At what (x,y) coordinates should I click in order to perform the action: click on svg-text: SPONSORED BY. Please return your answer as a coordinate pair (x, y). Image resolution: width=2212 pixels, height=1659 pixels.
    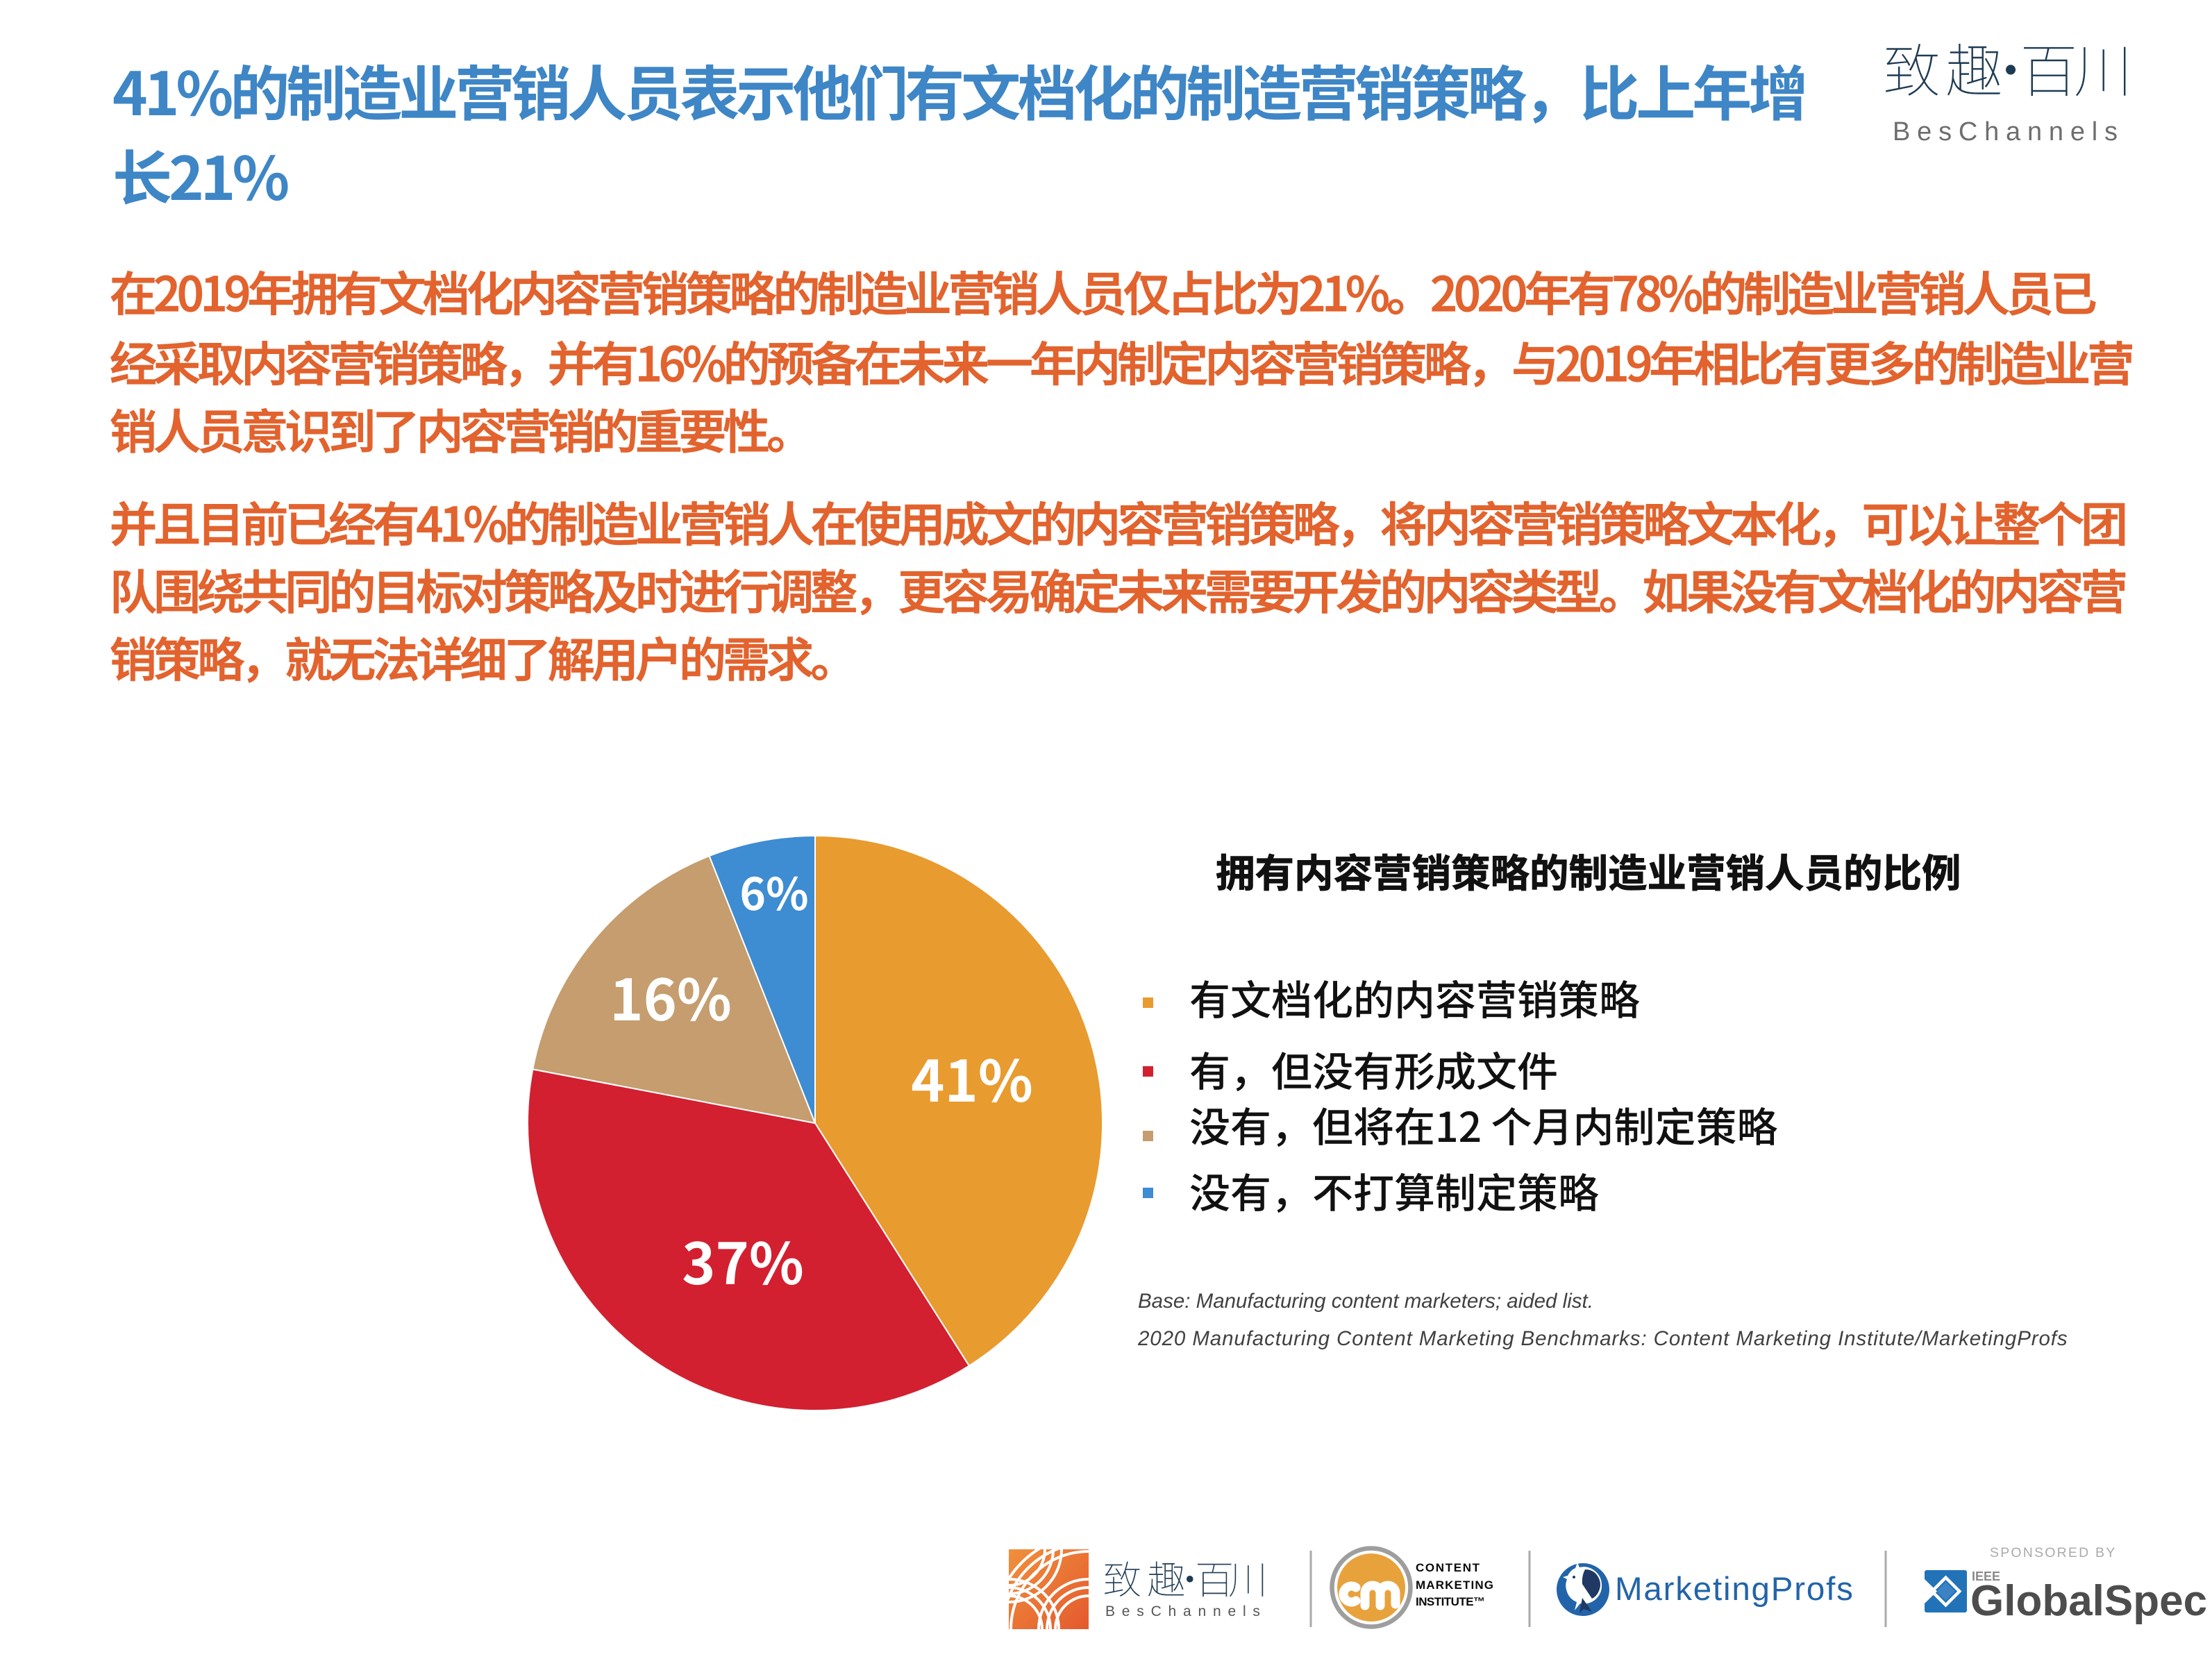
    Looking at the image, I should click on (2053, 1552).